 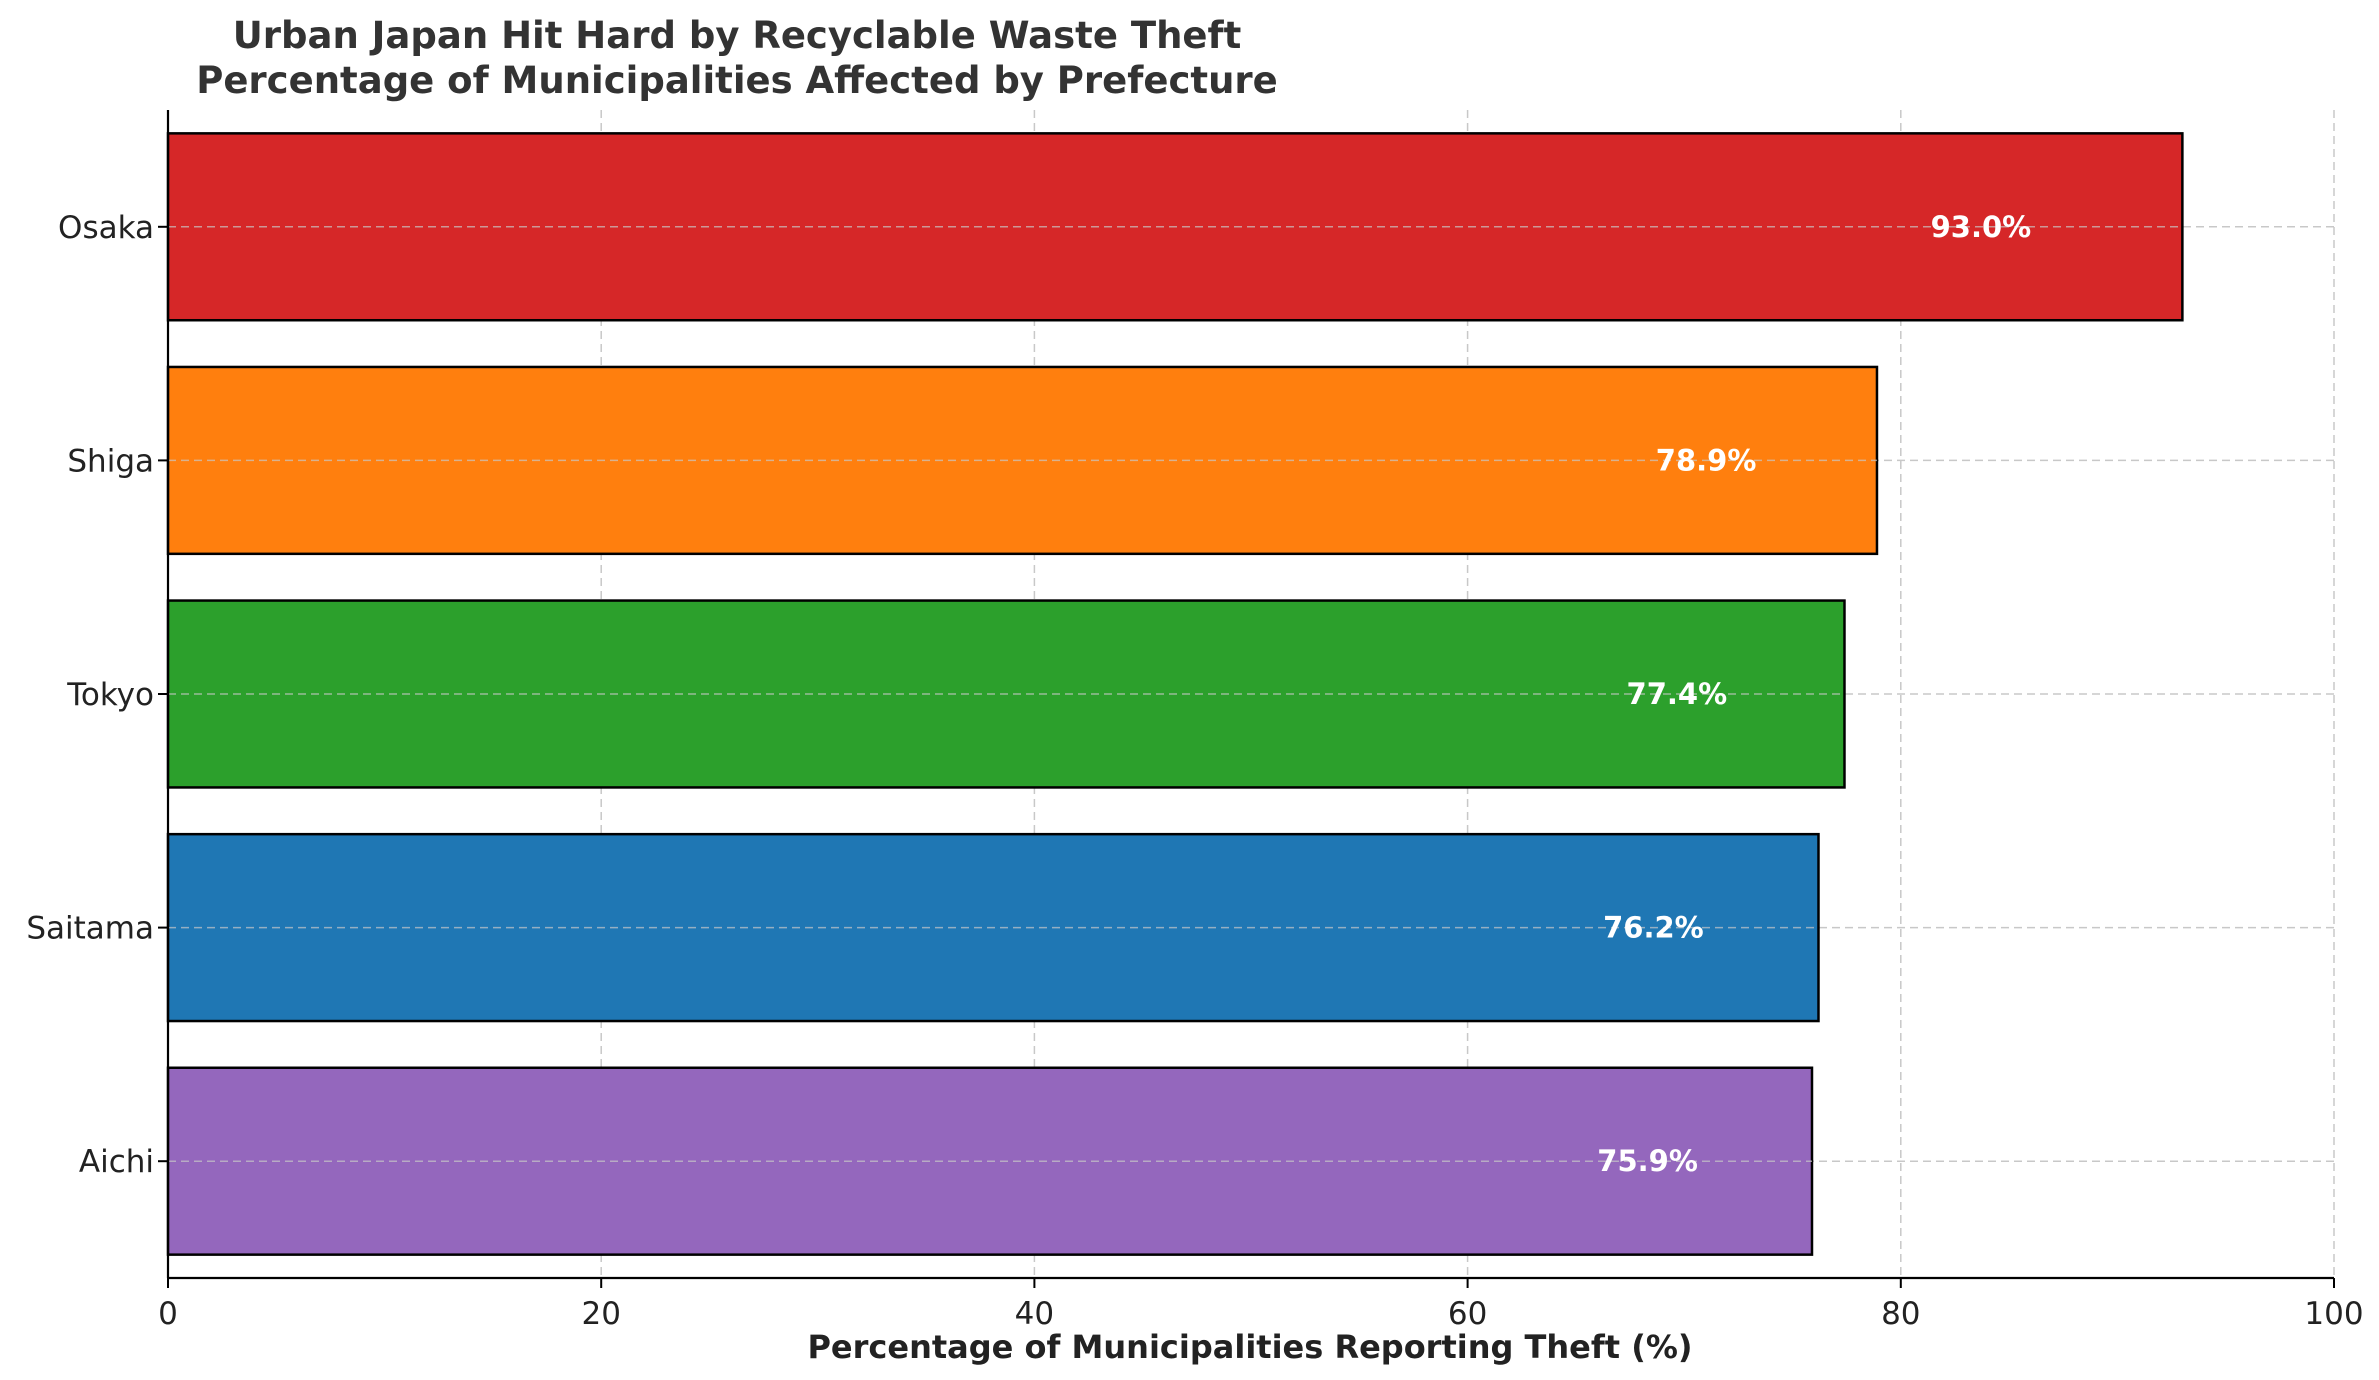 I want to click on x-tick-label: 0, so click(x=168, y=1314).